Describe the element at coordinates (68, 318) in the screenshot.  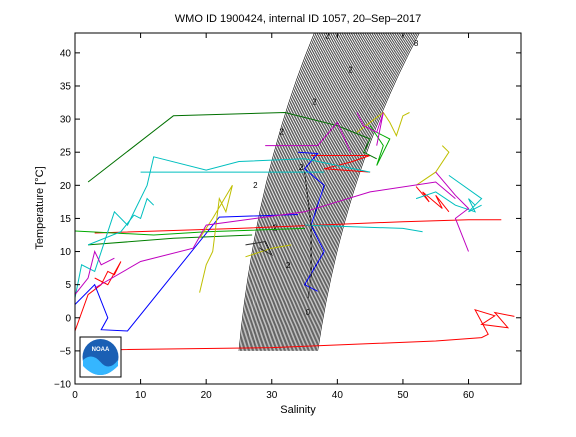
I see `y-tick-label: 0` at that location.